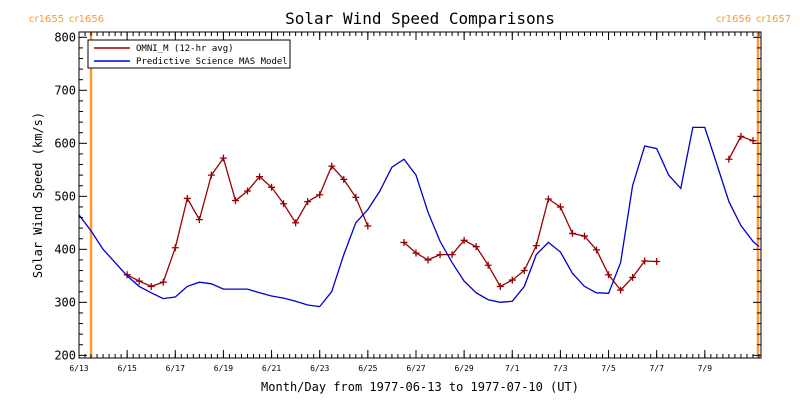 Image resolution: width=800 pixels, height=400 pixels. What do you see at coordinates (127, 368) in the screenshot?
I see `x-tick-label: 6/15` at bounding box center [127, 368].